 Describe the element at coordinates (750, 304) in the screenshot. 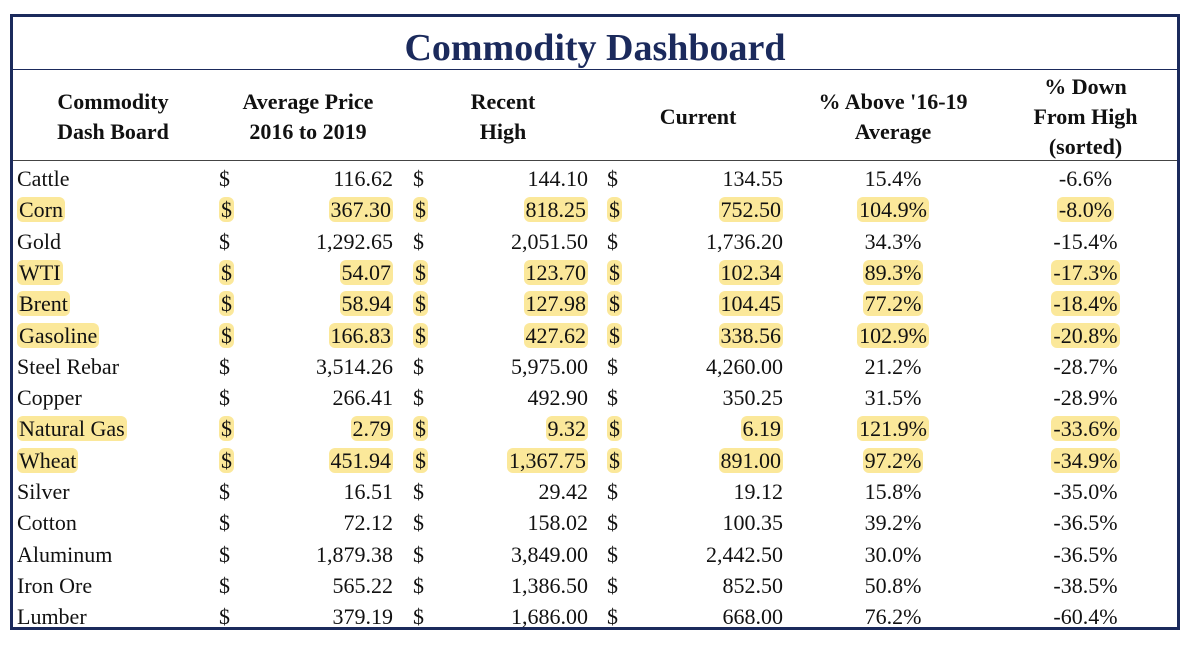

I see `current-price-text: 104.45` at that location.